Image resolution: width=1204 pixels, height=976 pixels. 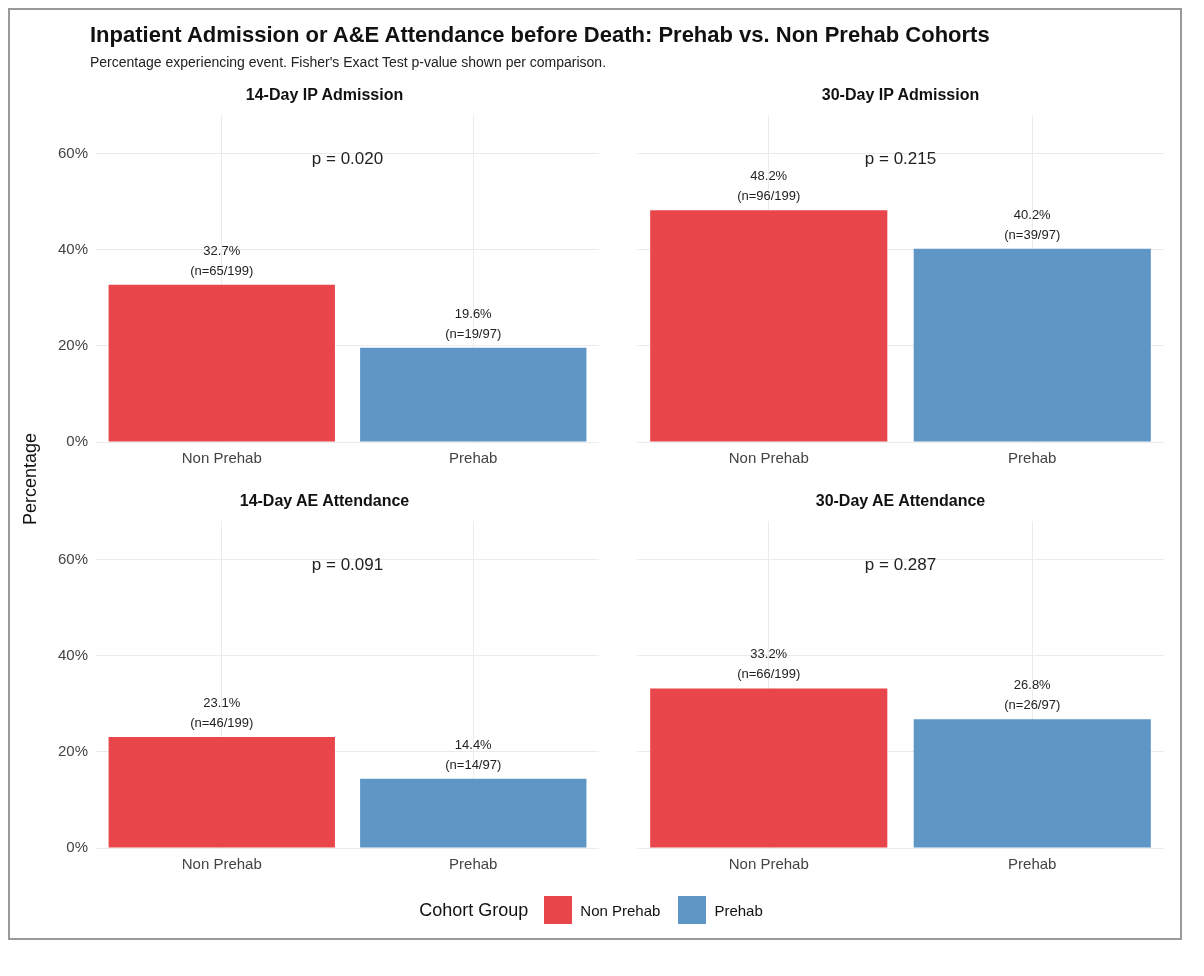 I want to click on data-label: 26.8% (n=26/97), so click(x=1032, y=695).